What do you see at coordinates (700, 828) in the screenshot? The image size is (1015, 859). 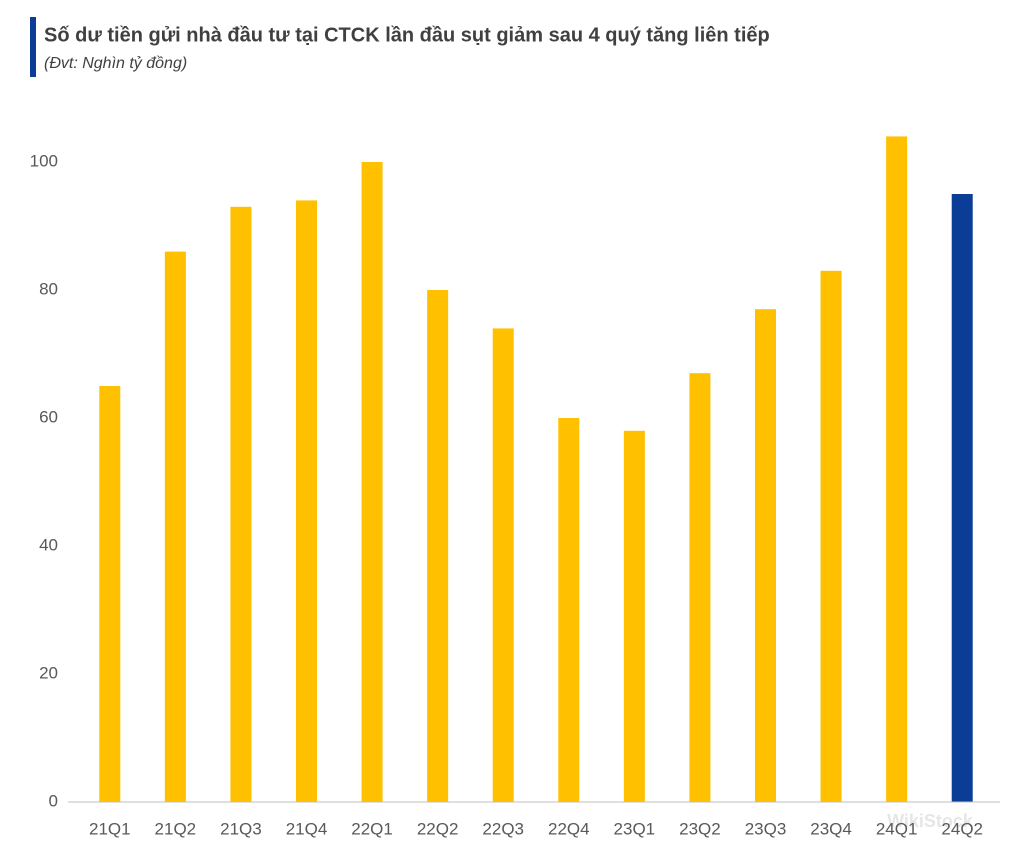 I see `x-tick-label: 23Q2` at bounding box center [700, 828].